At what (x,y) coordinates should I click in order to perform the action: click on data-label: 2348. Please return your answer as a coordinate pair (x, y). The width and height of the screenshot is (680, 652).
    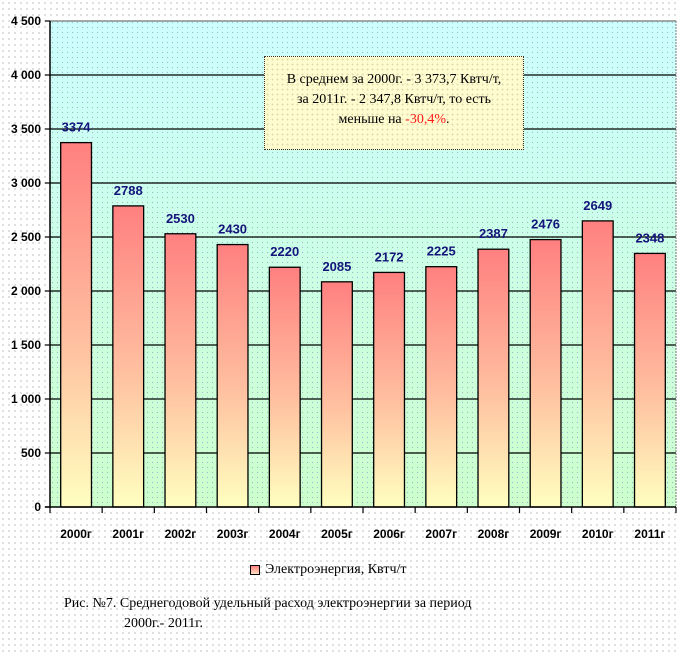
    Looking at the image, I should click on (649, 237).